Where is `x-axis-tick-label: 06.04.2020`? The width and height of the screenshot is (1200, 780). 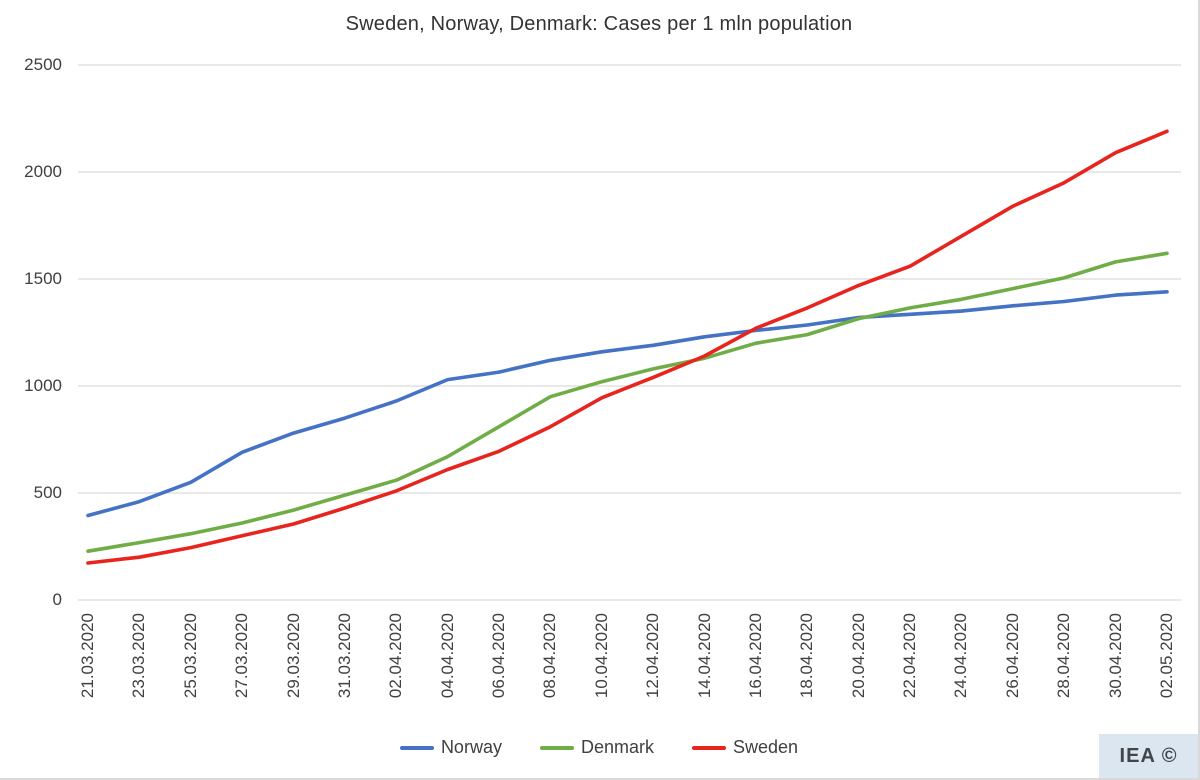 x-axis-tick-label: 06.04.2020 is located at coordinates (499, 656).